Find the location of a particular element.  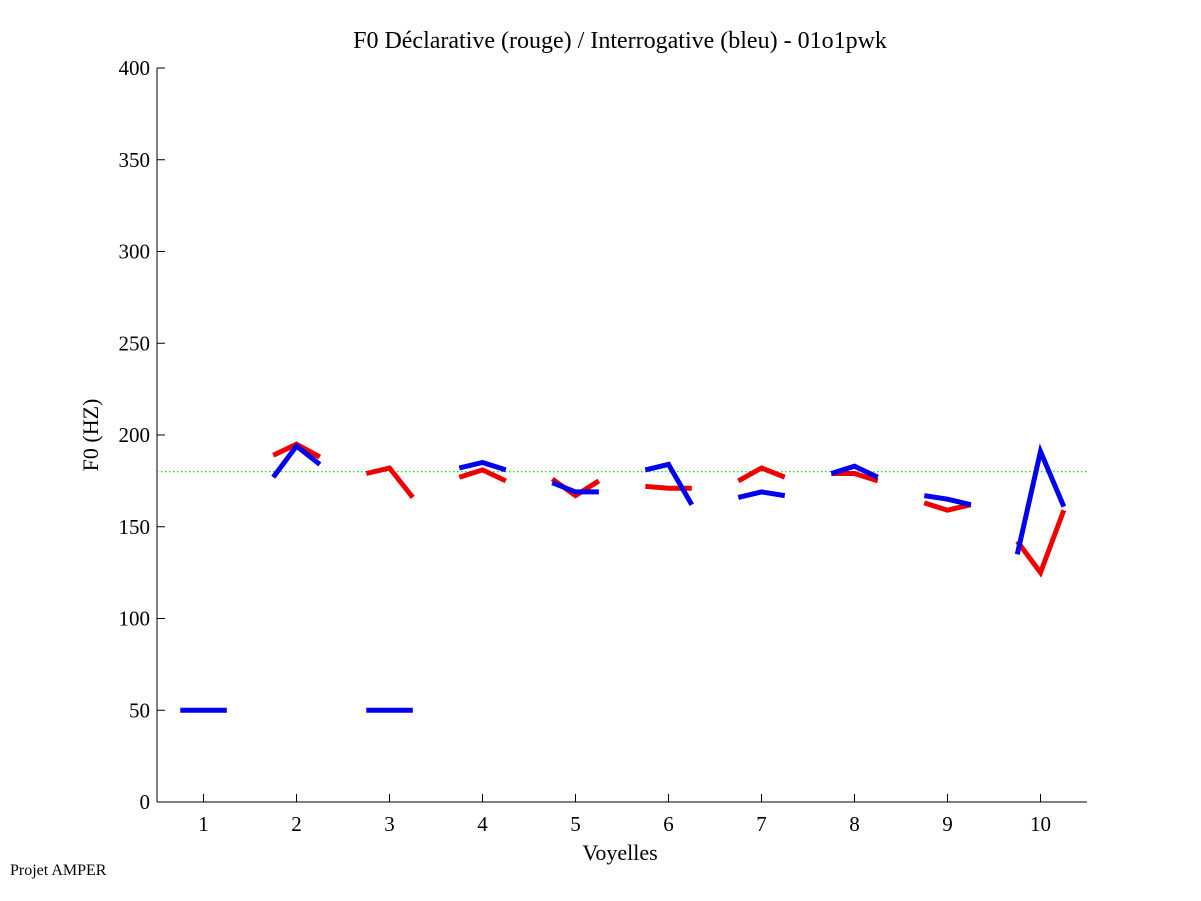

x-tick-label: 2 is located at coordinates (296, 824).